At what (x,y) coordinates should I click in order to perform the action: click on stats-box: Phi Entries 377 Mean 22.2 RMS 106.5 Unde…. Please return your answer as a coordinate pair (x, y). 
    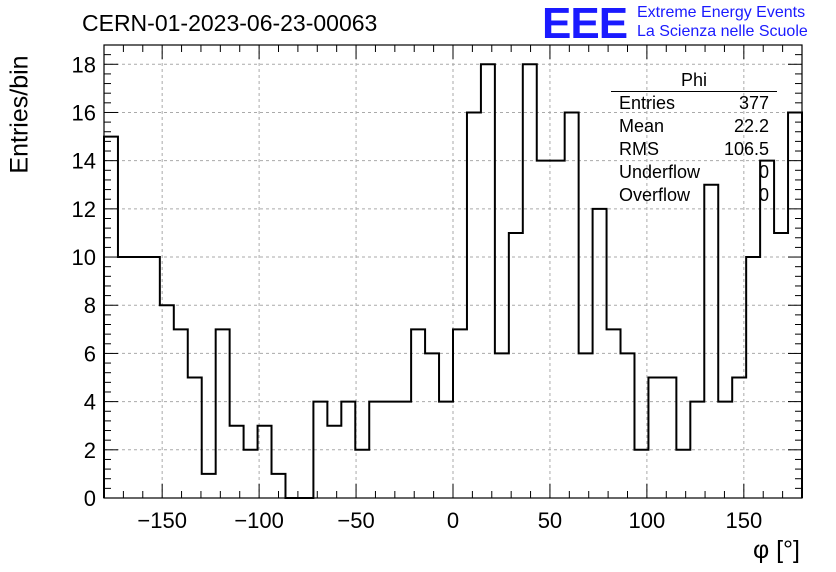
    Looking at the image, I should click on (694, 138).